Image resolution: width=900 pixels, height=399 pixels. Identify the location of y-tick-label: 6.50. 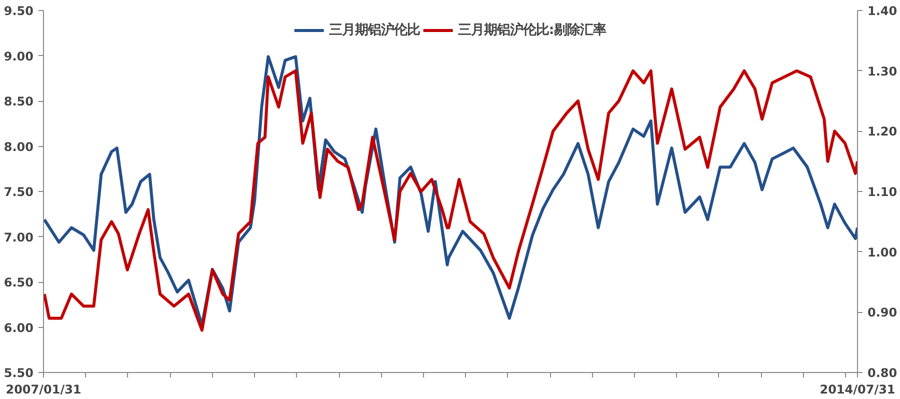
(19, 283).